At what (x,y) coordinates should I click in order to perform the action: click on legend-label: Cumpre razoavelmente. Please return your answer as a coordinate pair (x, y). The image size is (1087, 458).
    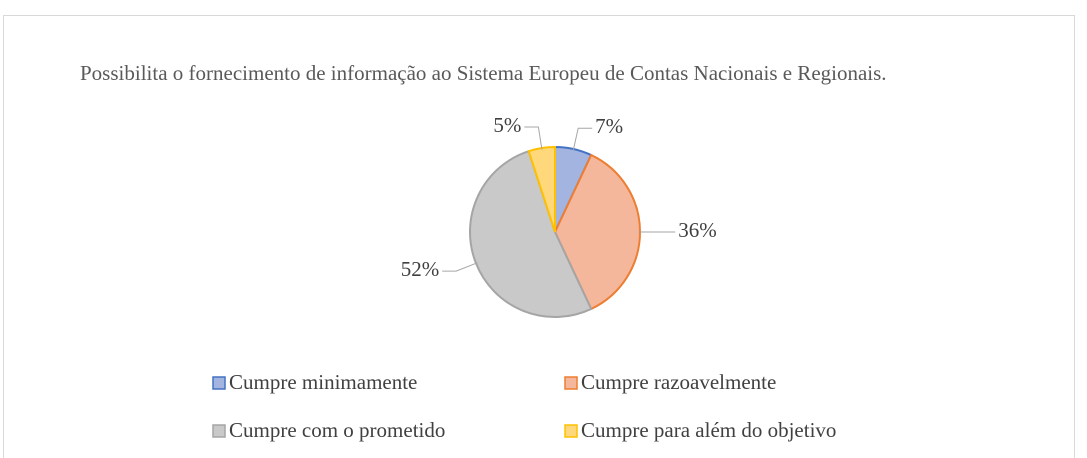
    Looking at the image, I should click on (678, 382).